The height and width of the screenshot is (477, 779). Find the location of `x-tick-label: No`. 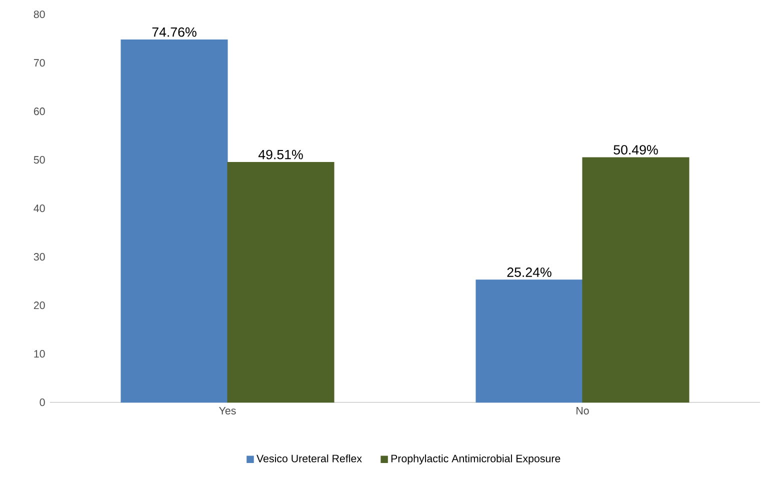

x-tick-label: No is located at coordinates (582, 410).